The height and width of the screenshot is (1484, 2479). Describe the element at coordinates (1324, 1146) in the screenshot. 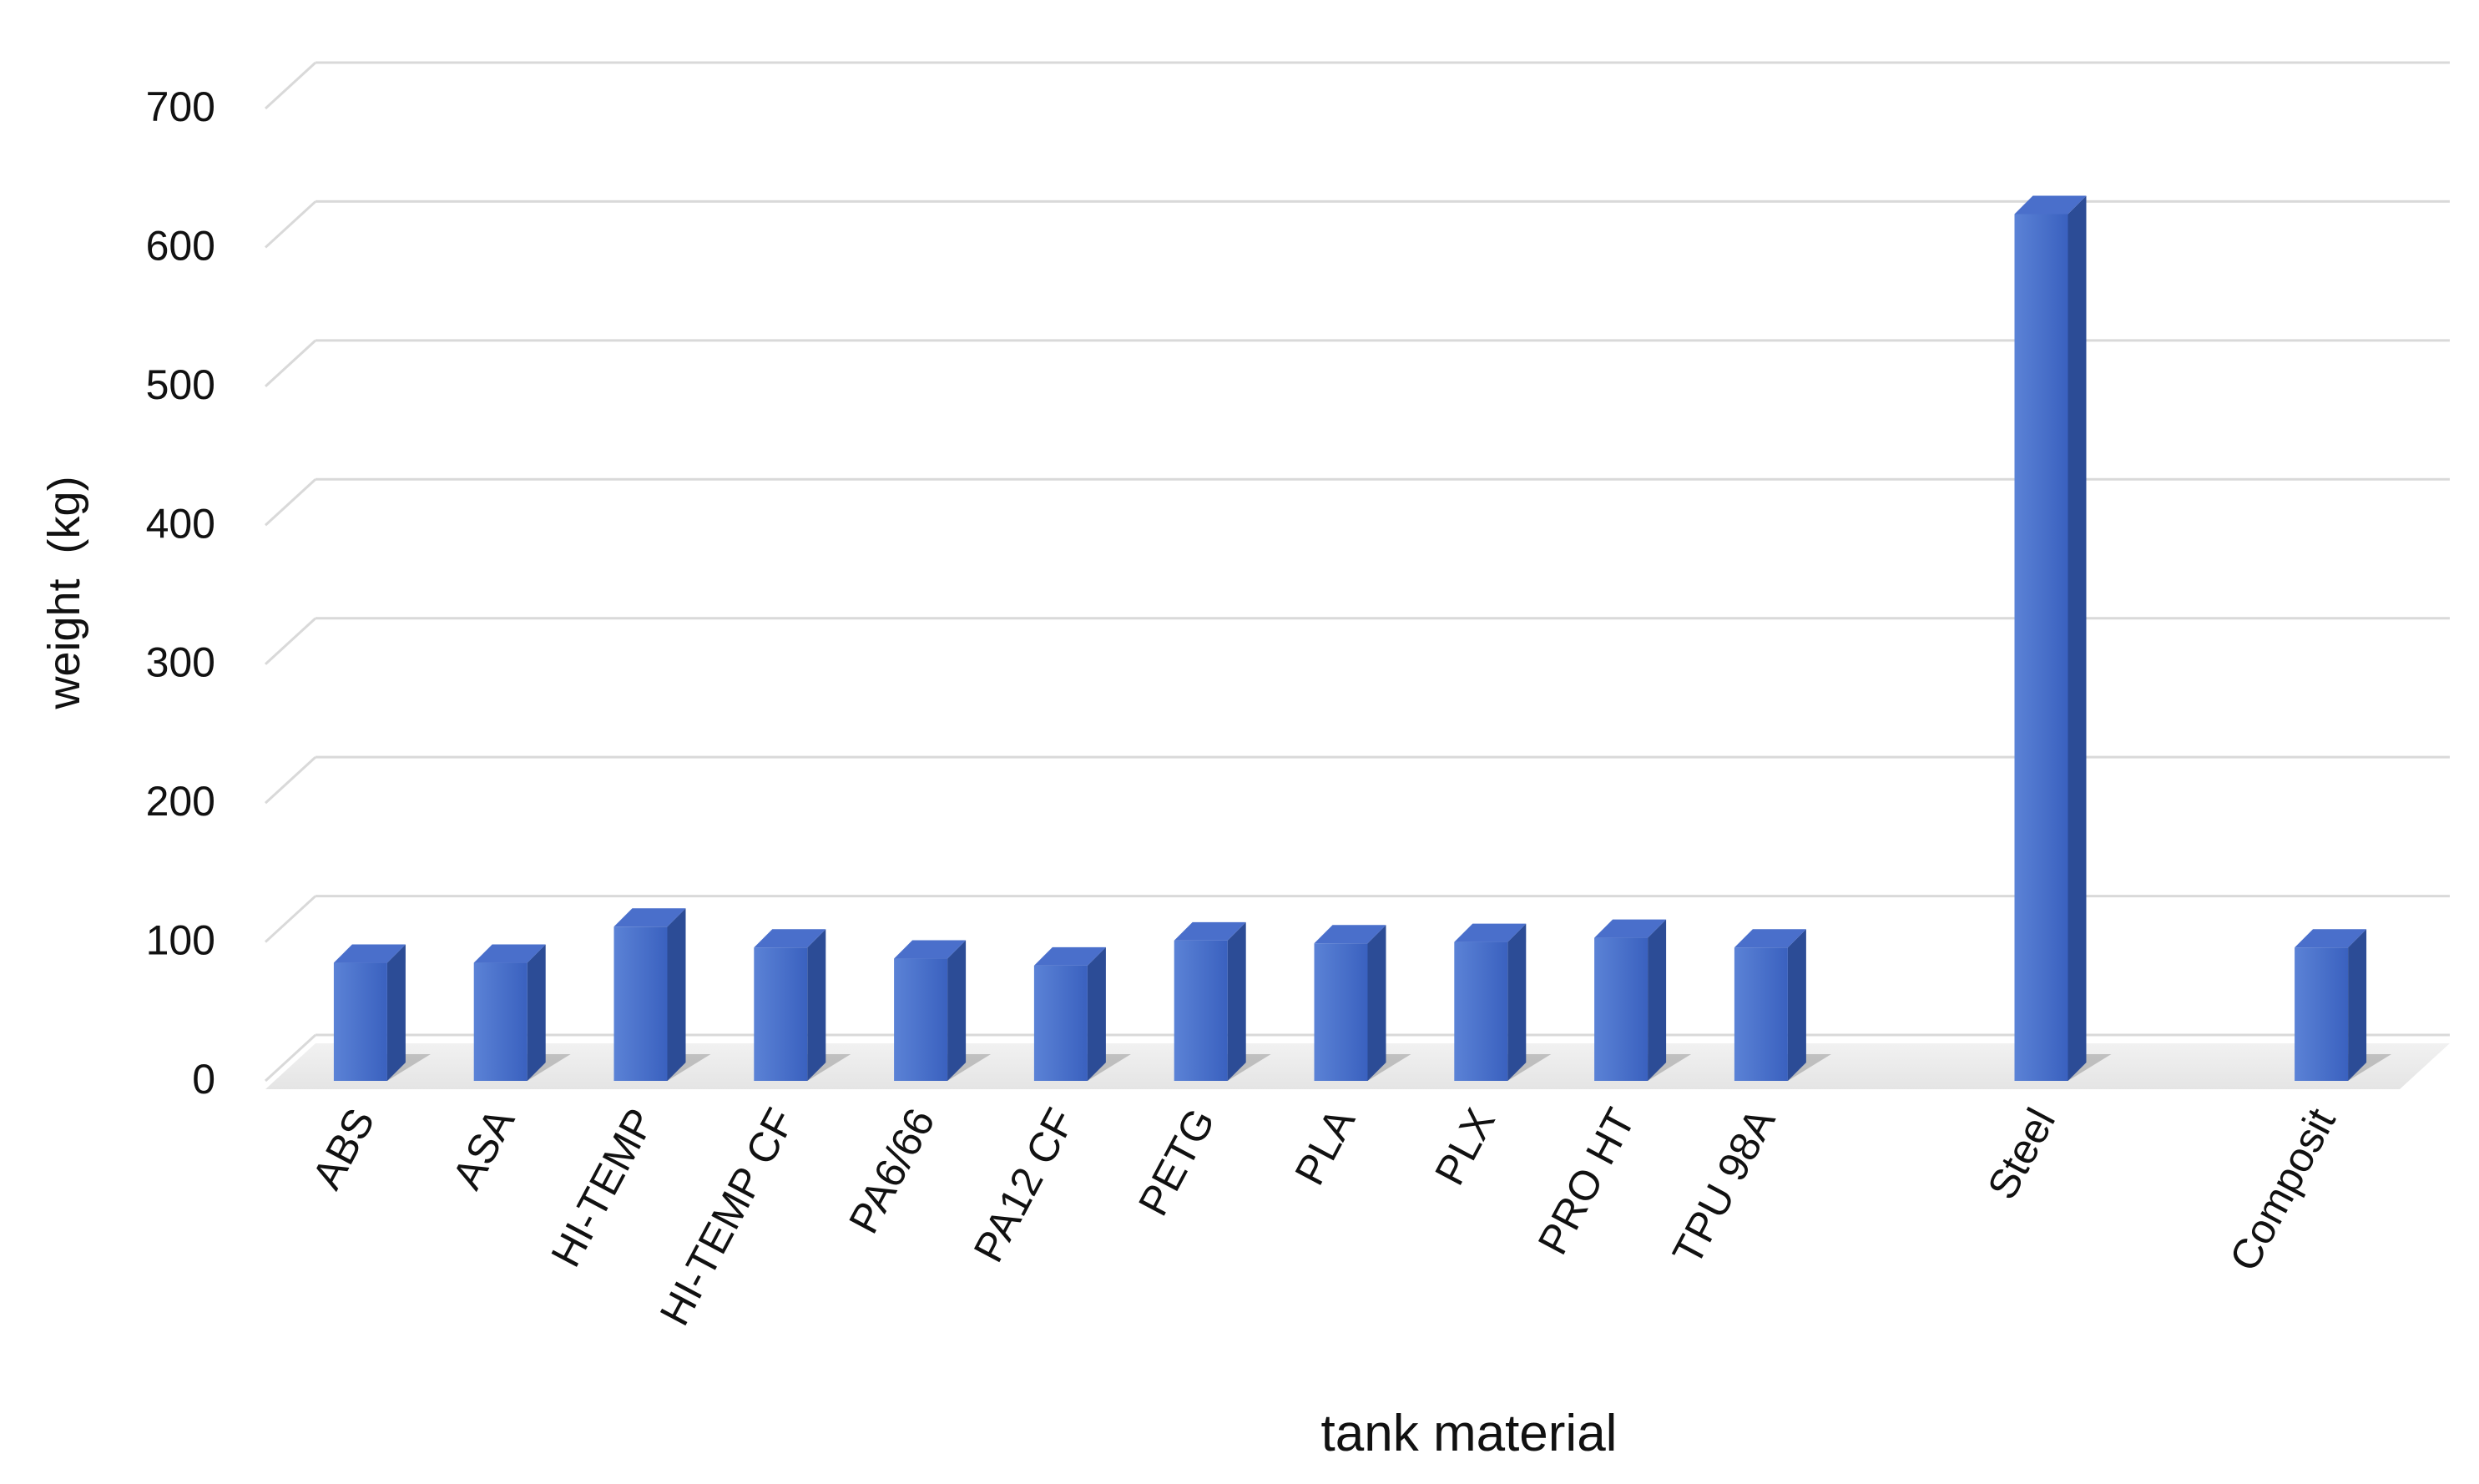

I see `x-tick-label: PLA` at that location.